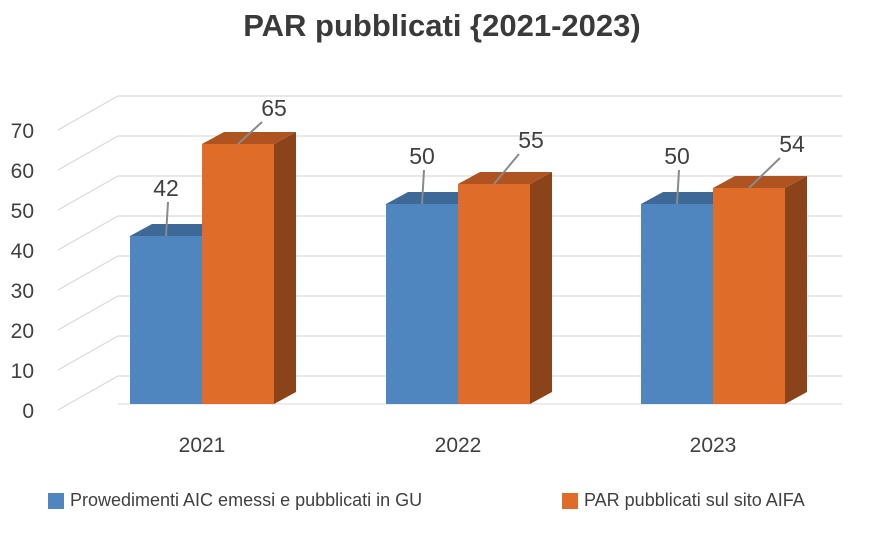 This screenshot has height=537, width=884. What do you see at coordinates (22, 291) in the screenshot?
I see `y-tick-label: 30` at bounding box center [22, 291].